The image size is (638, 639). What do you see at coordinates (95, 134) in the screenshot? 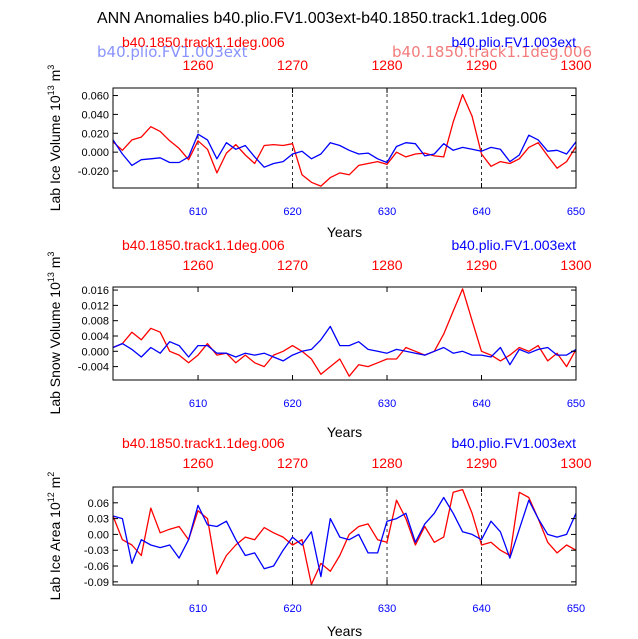
I see `y-tick-label: 0.020` at bounding box center [95, 134].